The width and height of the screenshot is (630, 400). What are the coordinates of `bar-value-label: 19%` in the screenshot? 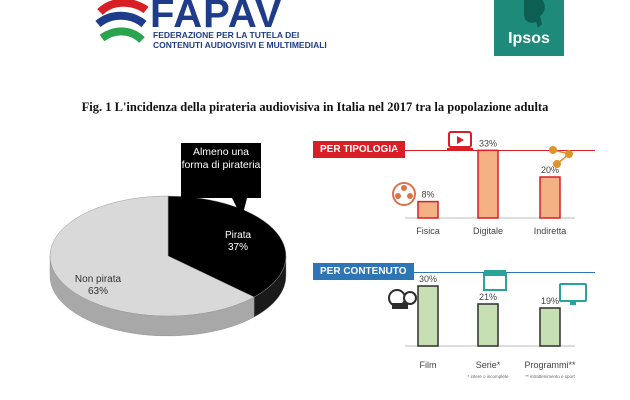 It's located at (550, 301).